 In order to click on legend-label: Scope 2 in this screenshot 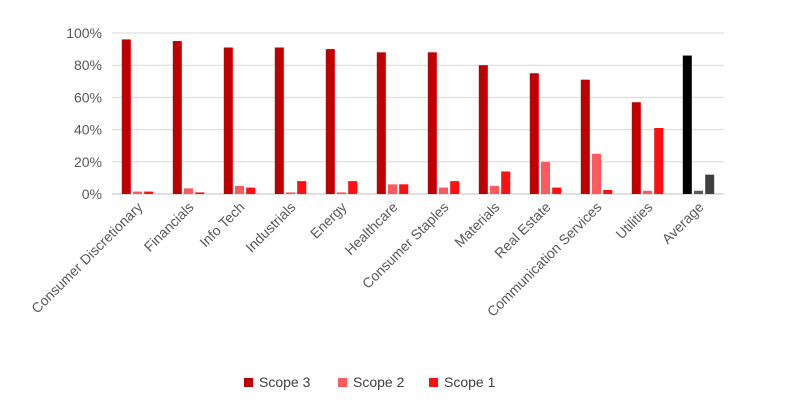, I will do `click(379, 382)`.